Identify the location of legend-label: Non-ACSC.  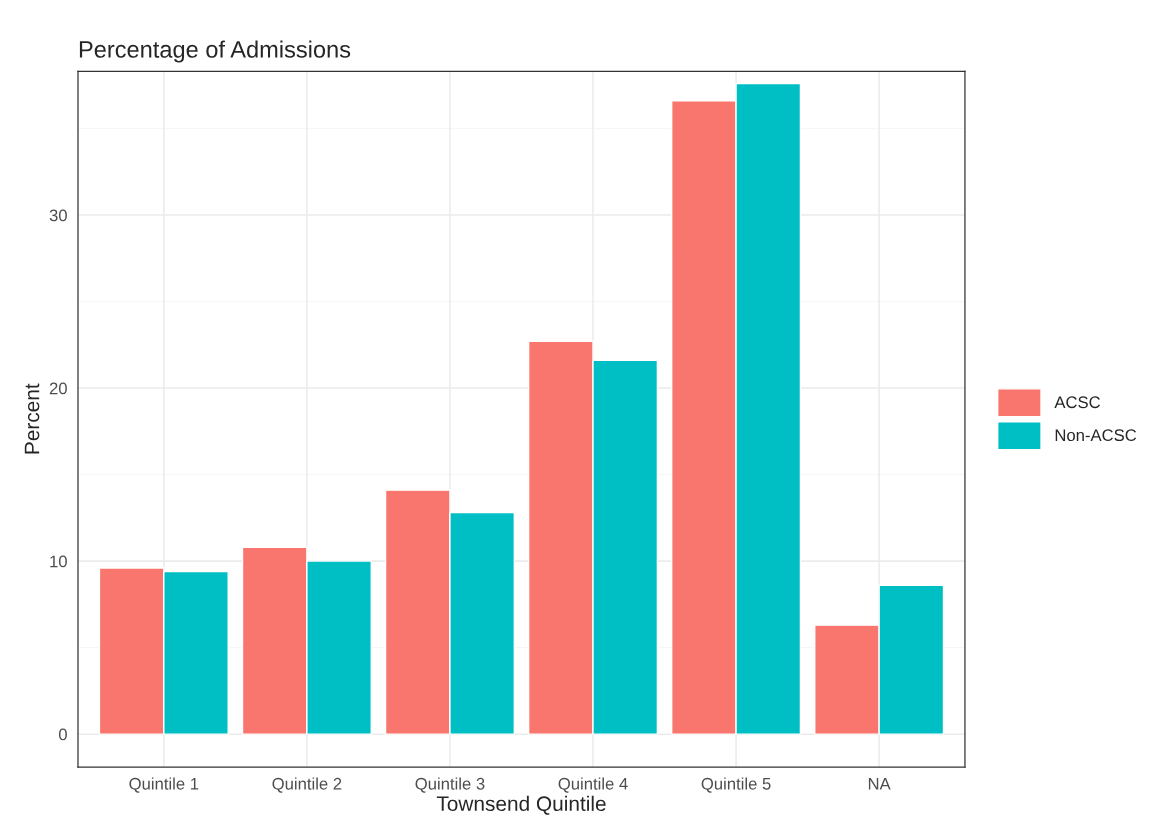
(1096, 435).